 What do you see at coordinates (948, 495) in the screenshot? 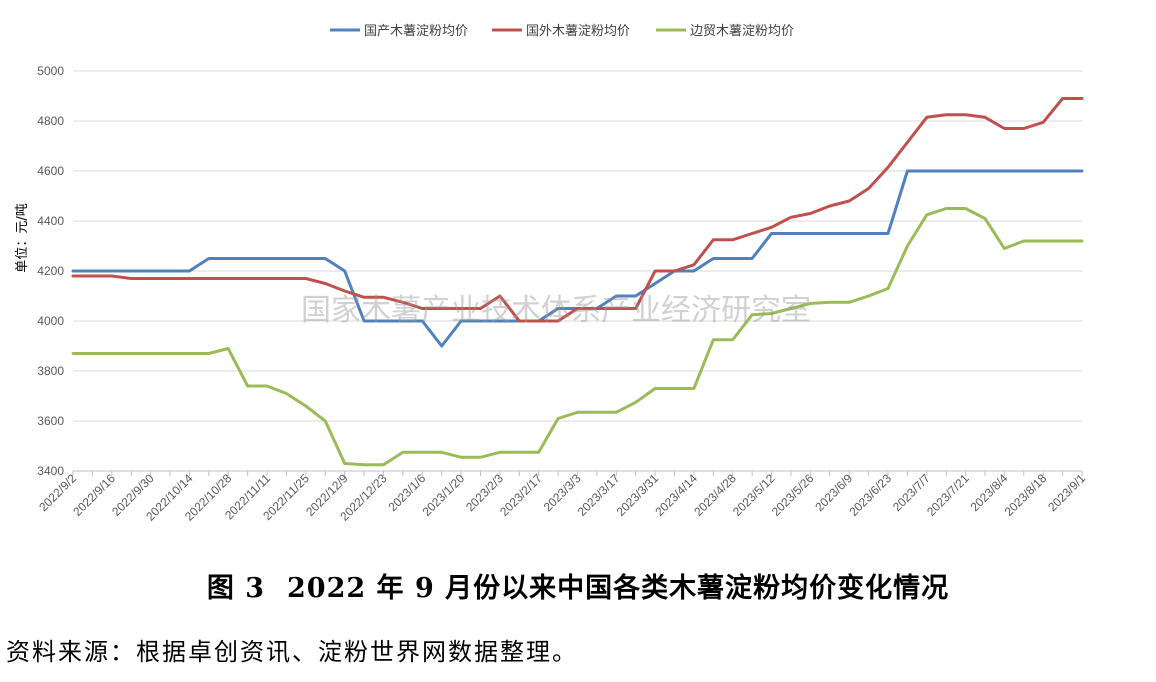
I see `x-tick-label: 2023/7/21` at bounding box center [948, 495].